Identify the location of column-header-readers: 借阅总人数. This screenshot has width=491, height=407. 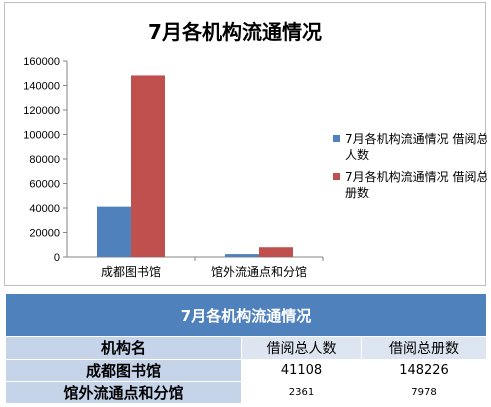
(301, 348).